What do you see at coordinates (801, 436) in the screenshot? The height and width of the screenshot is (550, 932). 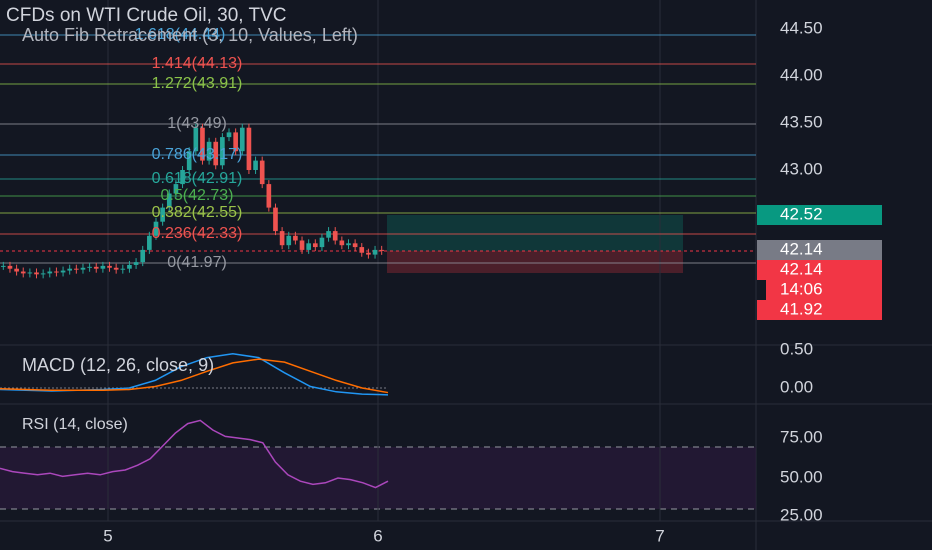 I see `rsi-axis-label: 75.00` at bounding box center [801, 436].